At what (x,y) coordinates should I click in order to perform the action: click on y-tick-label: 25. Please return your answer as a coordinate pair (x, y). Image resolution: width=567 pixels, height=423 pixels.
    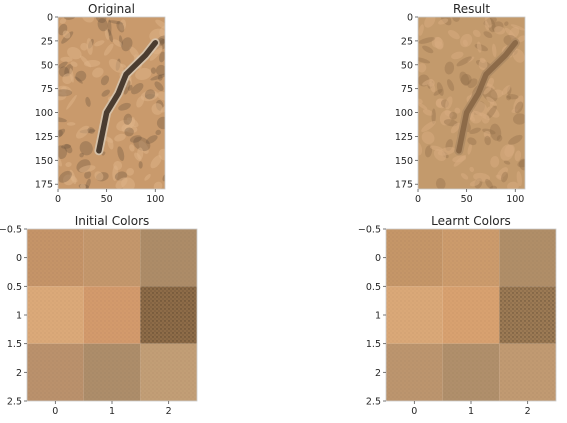
    Looking at the image, I should click on (47, 41).